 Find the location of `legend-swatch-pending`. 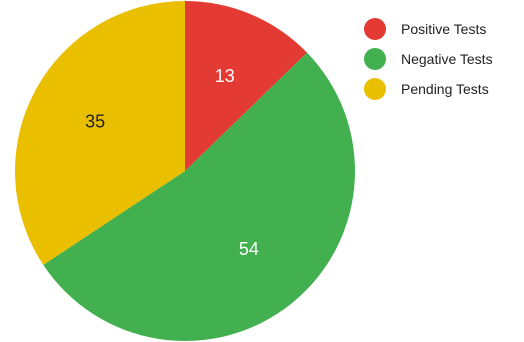

legend-swatch-pending is located at coordinates (375, 89).